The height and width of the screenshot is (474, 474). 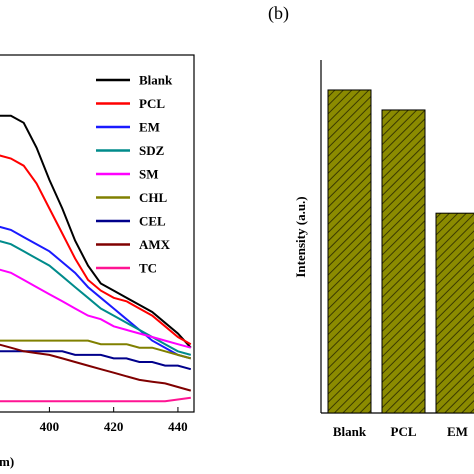 What do you see at coordinates (152, 221) in the screenshot?
I see `legend-label-cel: CEL` at bounding box center [152, 221].